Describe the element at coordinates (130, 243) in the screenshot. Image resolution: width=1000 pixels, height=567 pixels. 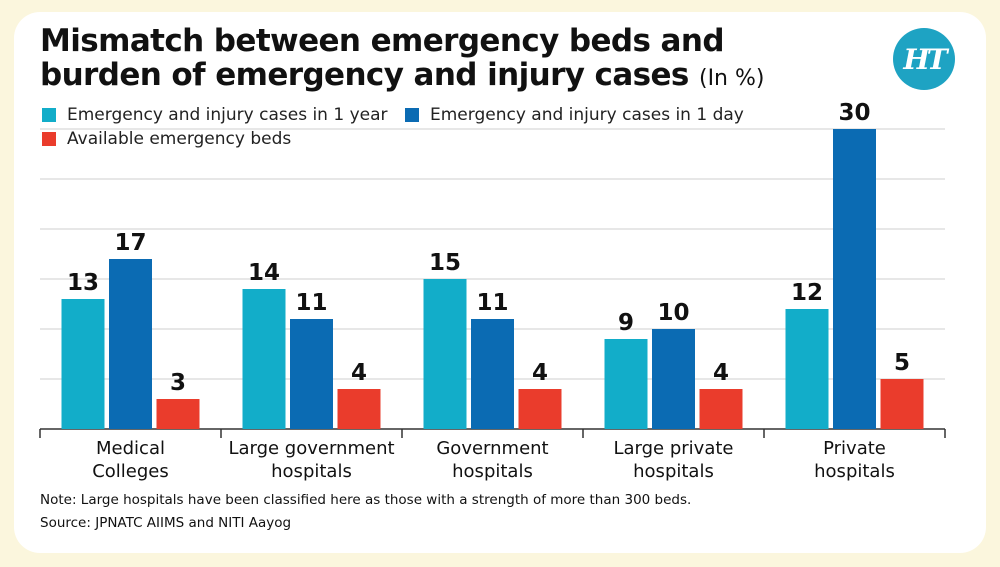
I see `bar-value-label: 17` at that location.